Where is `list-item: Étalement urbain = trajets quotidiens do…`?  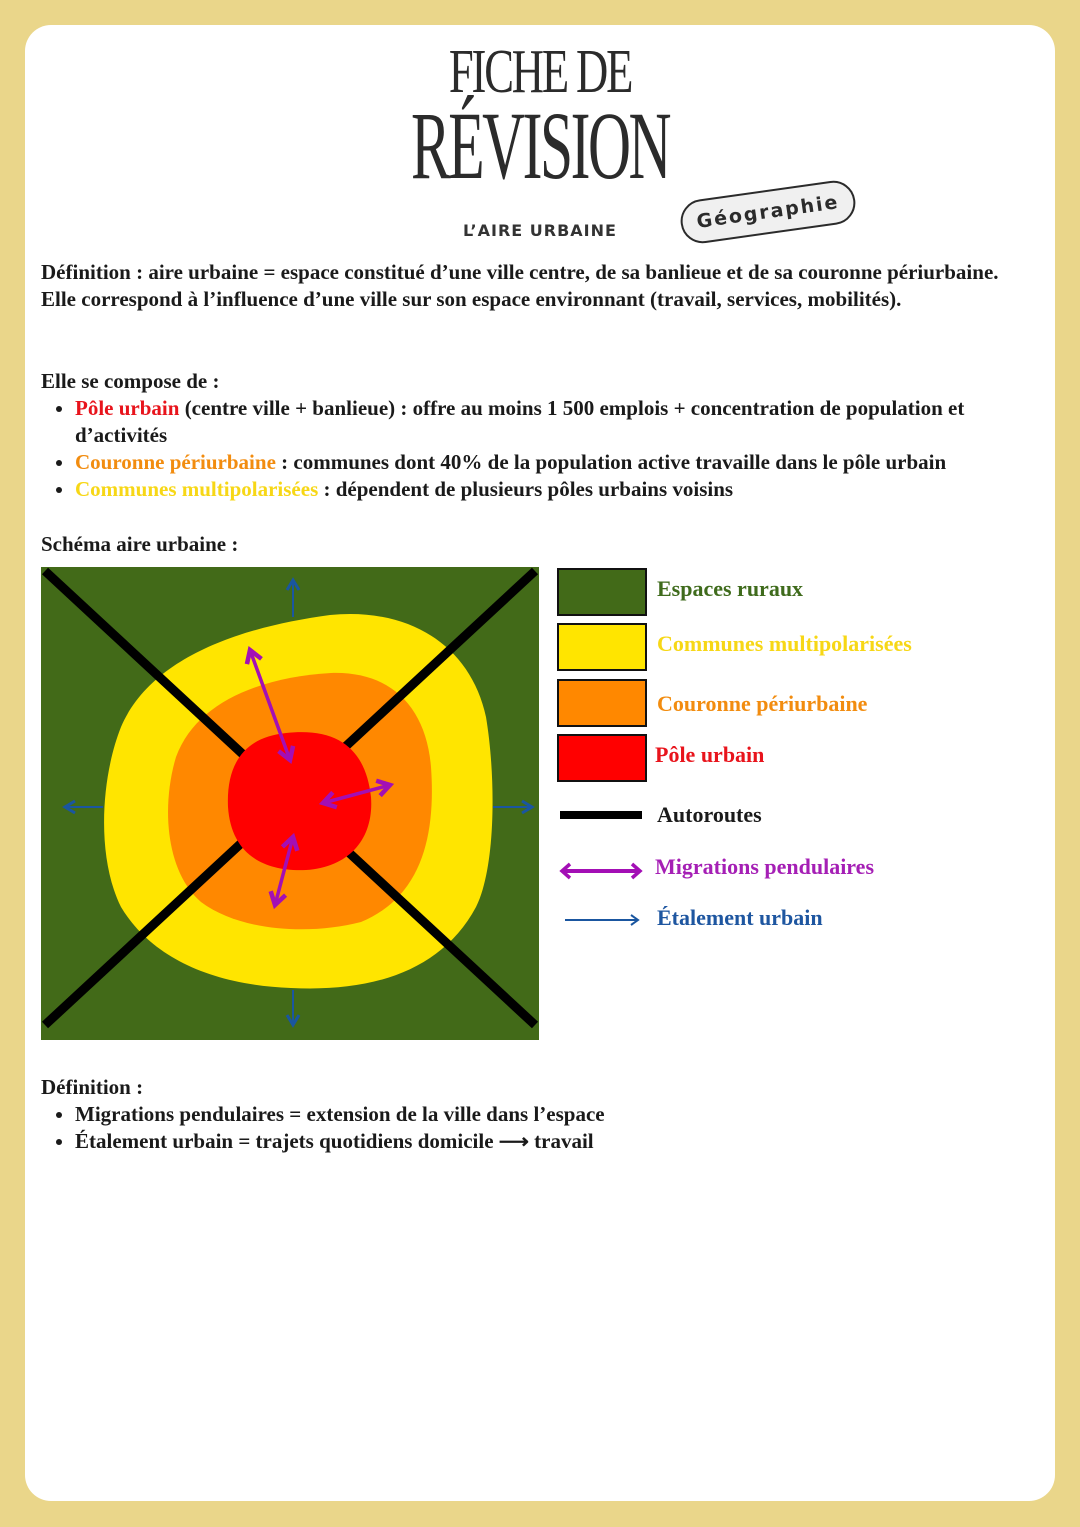 list-item: Étalement urbain = trajets quotidiens do… is located at coordinates (558, 1141).